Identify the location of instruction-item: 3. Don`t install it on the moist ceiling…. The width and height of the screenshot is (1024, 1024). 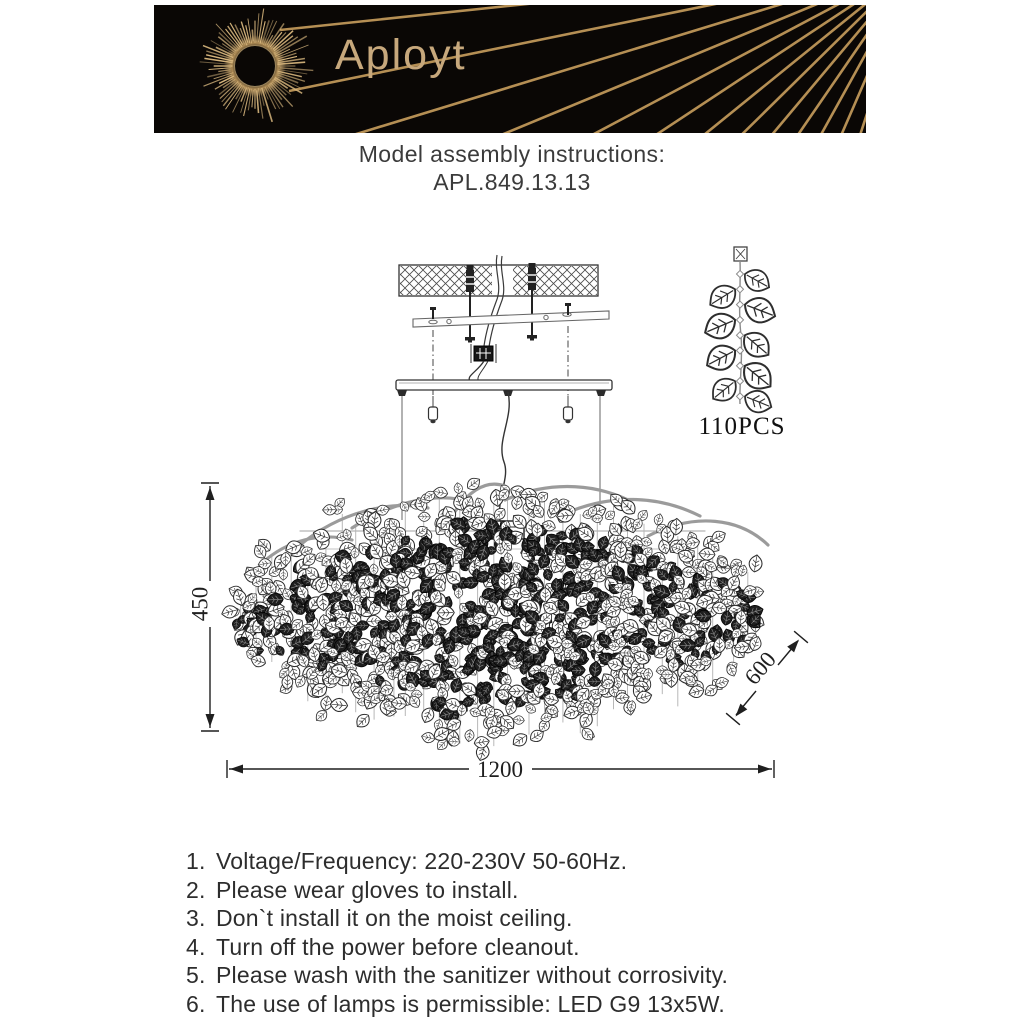
(379, 918).